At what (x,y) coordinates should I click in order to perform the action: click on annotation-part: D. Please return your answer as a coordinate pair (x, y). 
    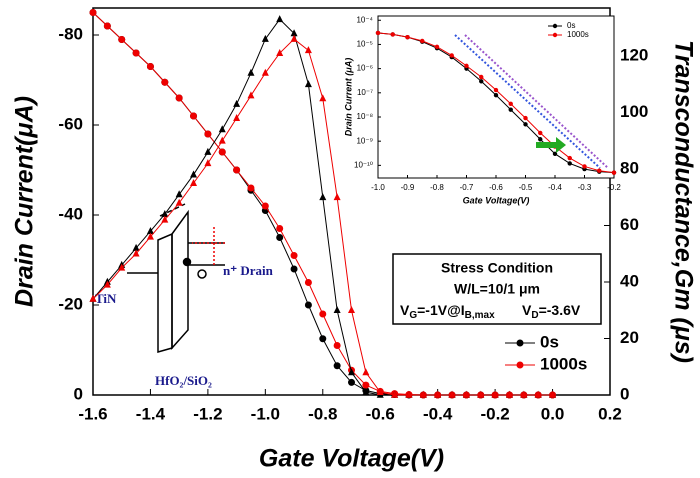
    Looking at the image, I should click on (534, 315).